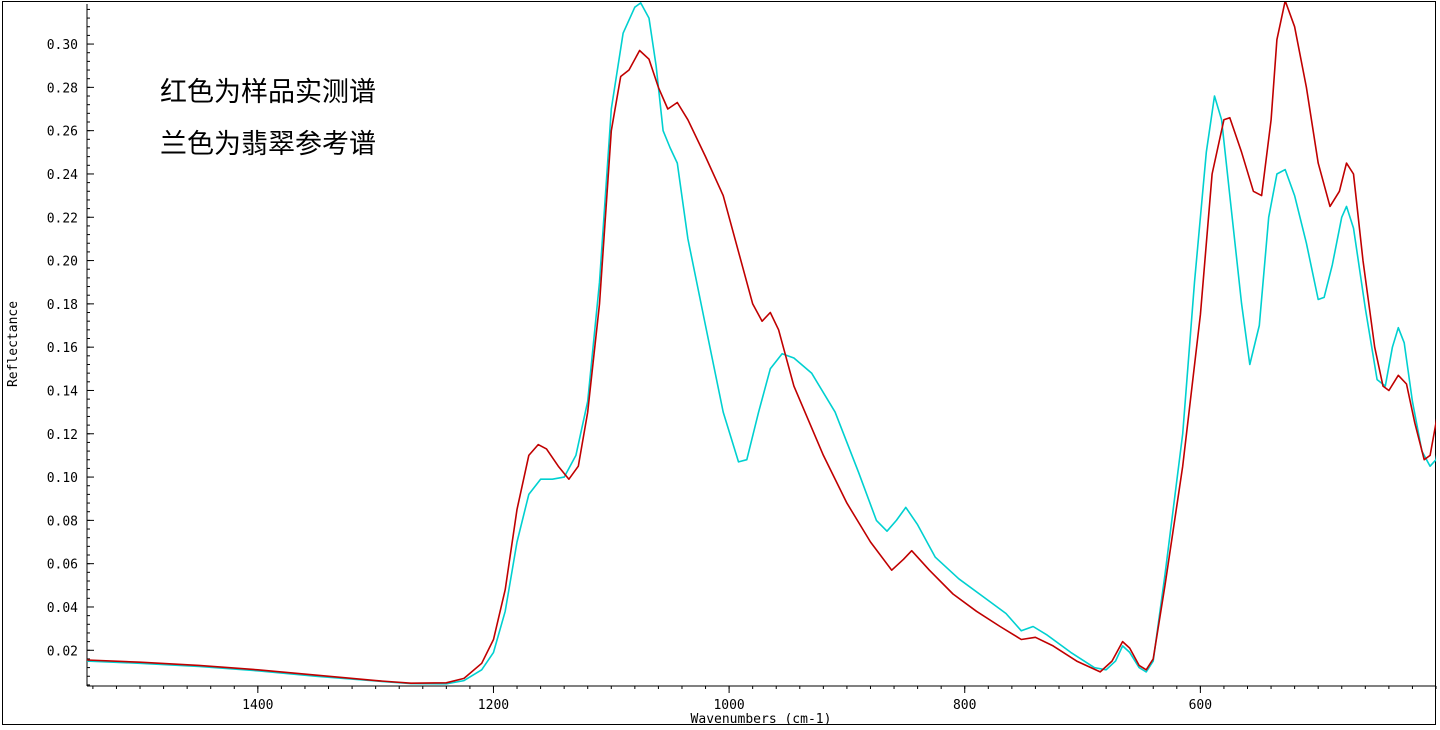 The image size is (1440, 730). Describe the element at coordinates (493, 705) in the screenshot. I see `x-tick-label: 1200` at that location.